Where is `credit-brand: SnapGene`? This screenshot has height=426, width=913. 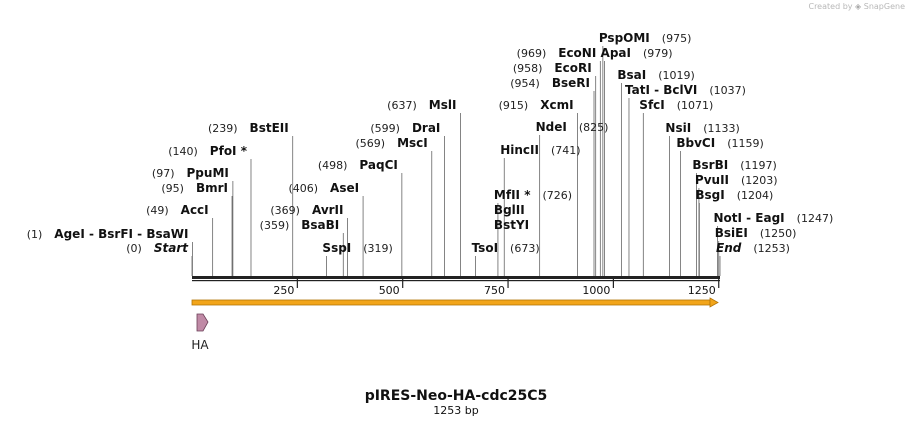
credit-brand: SnapGene is located at coordinates (884, 6).